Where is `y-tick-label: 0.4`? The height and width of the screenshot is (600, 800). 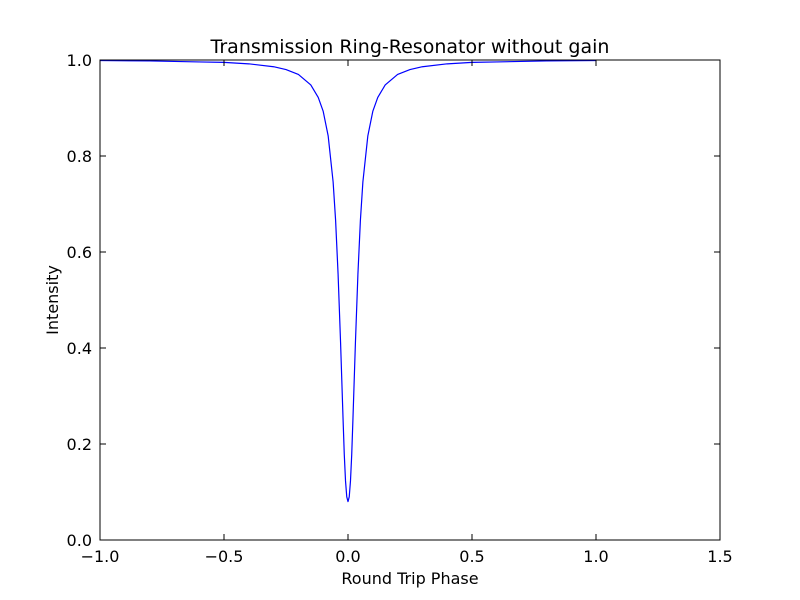
y-tick-label: 0.4 is located at coordinates (79, 348).